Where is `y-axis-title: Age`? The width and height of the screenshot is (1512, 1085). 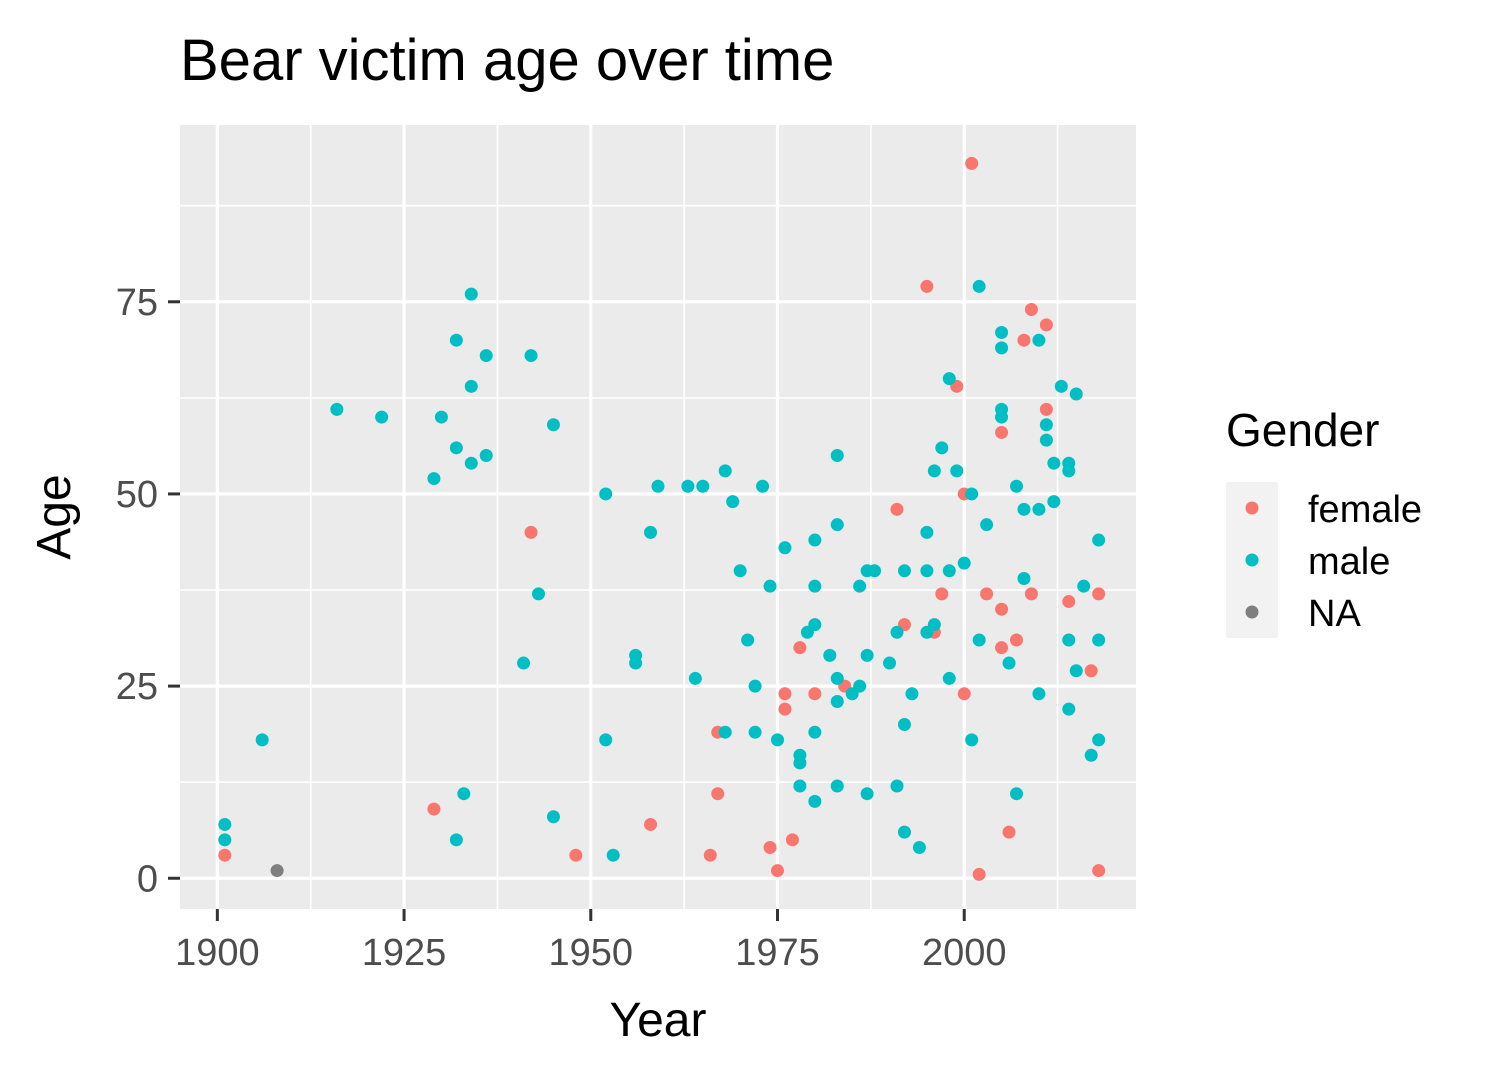
y-axis-title: Age is located at coordinates (54, 516).